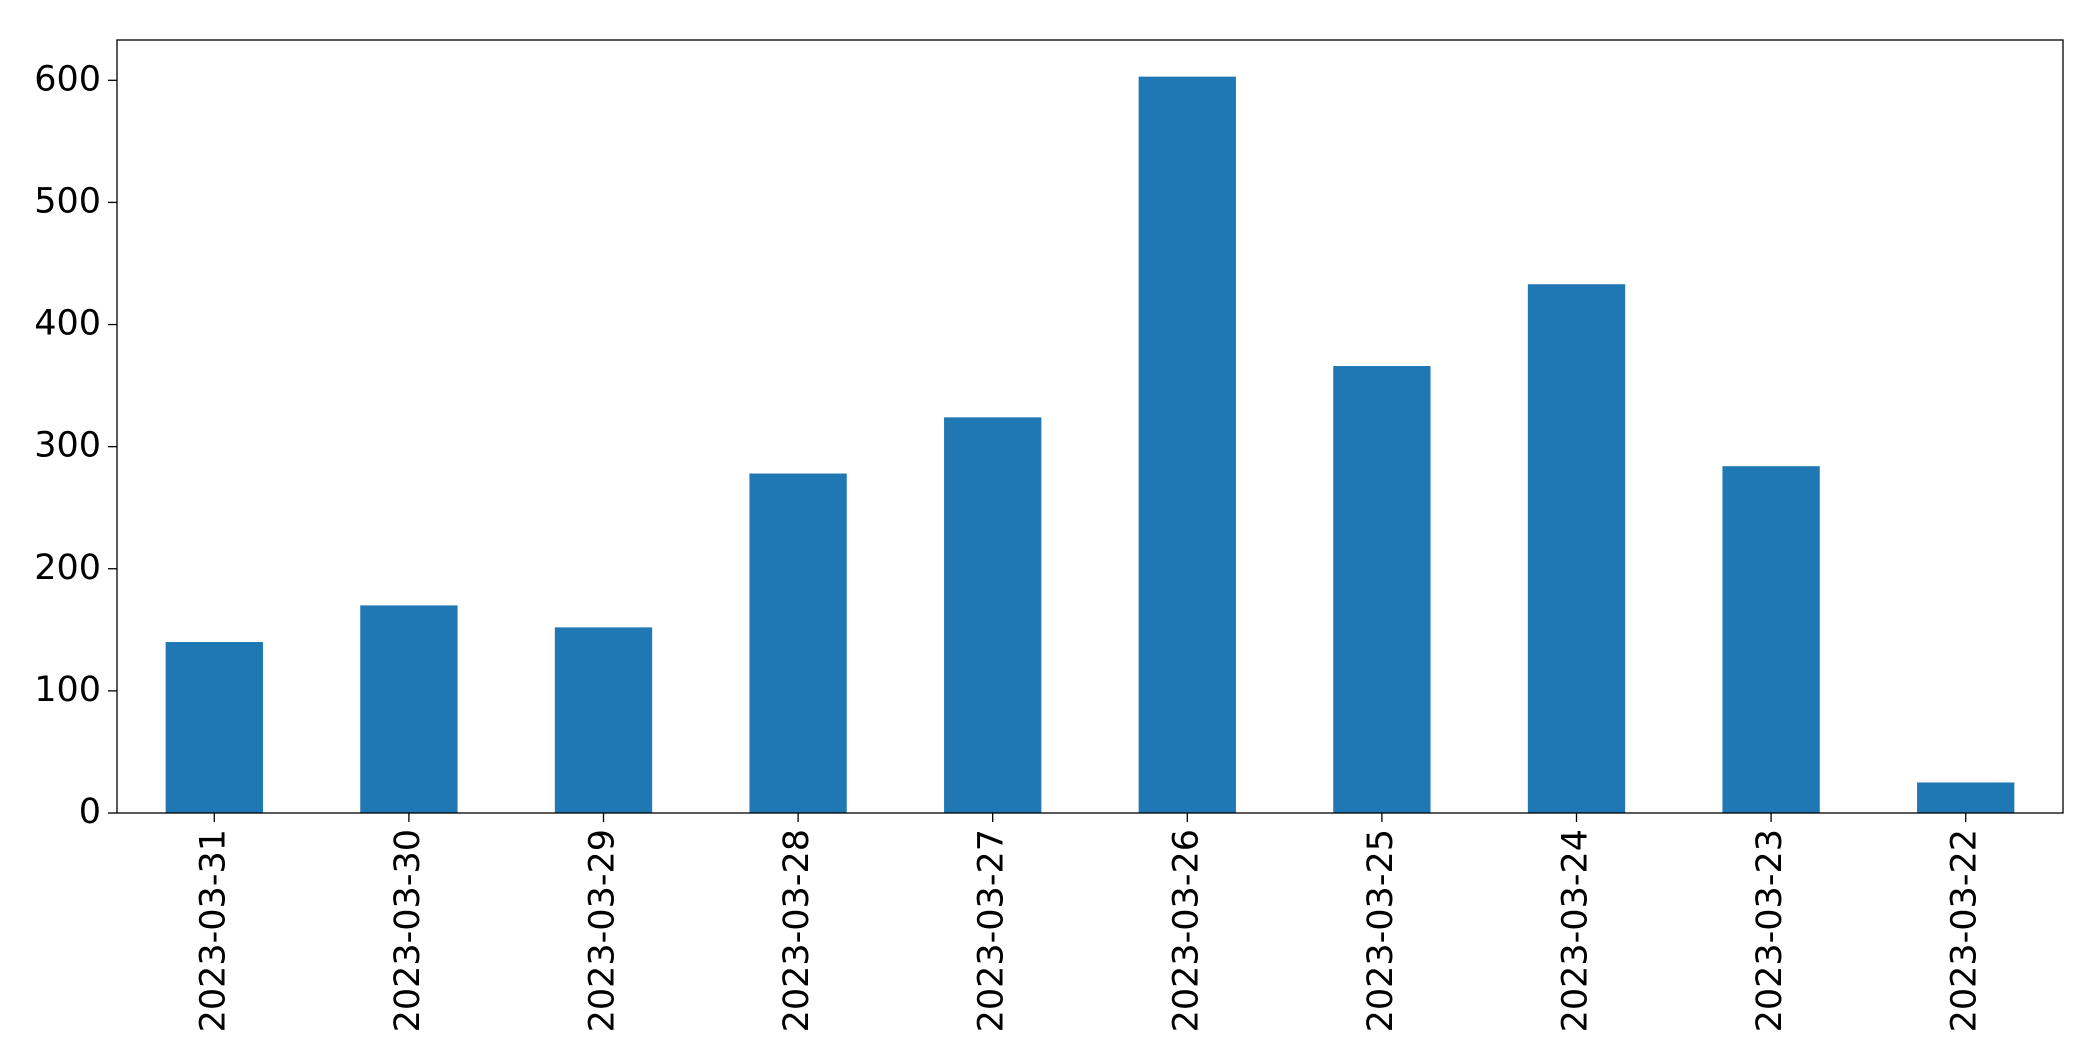 Image resolution: width=2093 pixels, height=1061 pixels. I want to click on y-tick-label: 600, so click(67, 79).